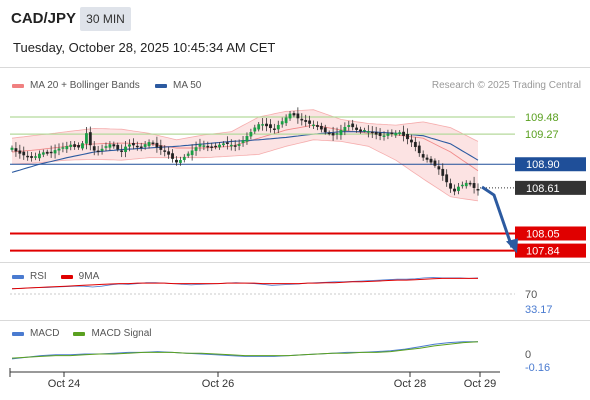  I want to click on pivot-tag, so click(550, 164).